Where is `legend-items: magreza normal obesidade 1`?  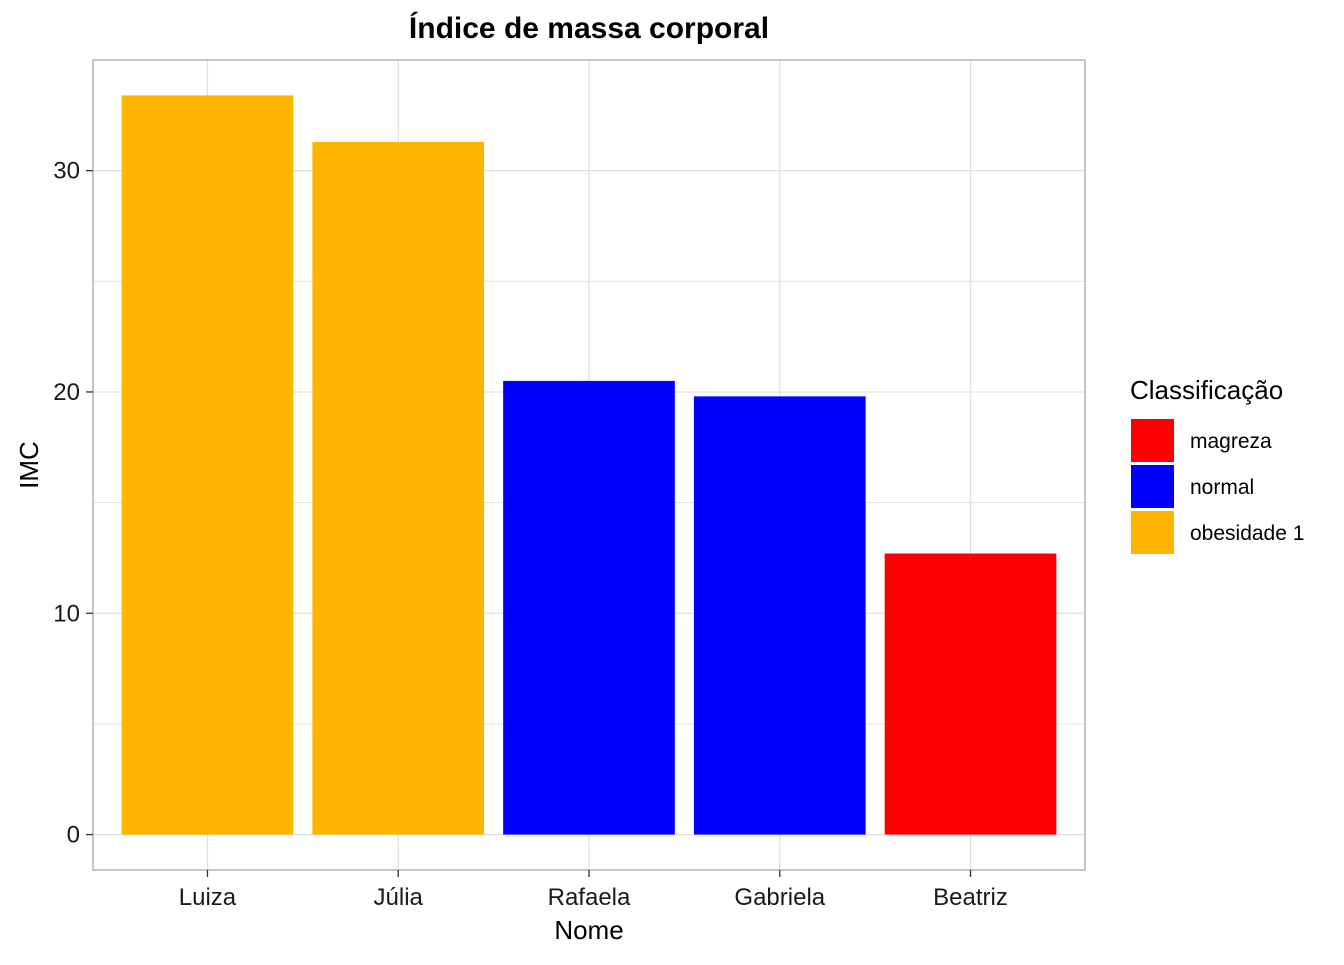 legend-items: magreza normal obesidade 1 is located at coordinates (1217, 486).